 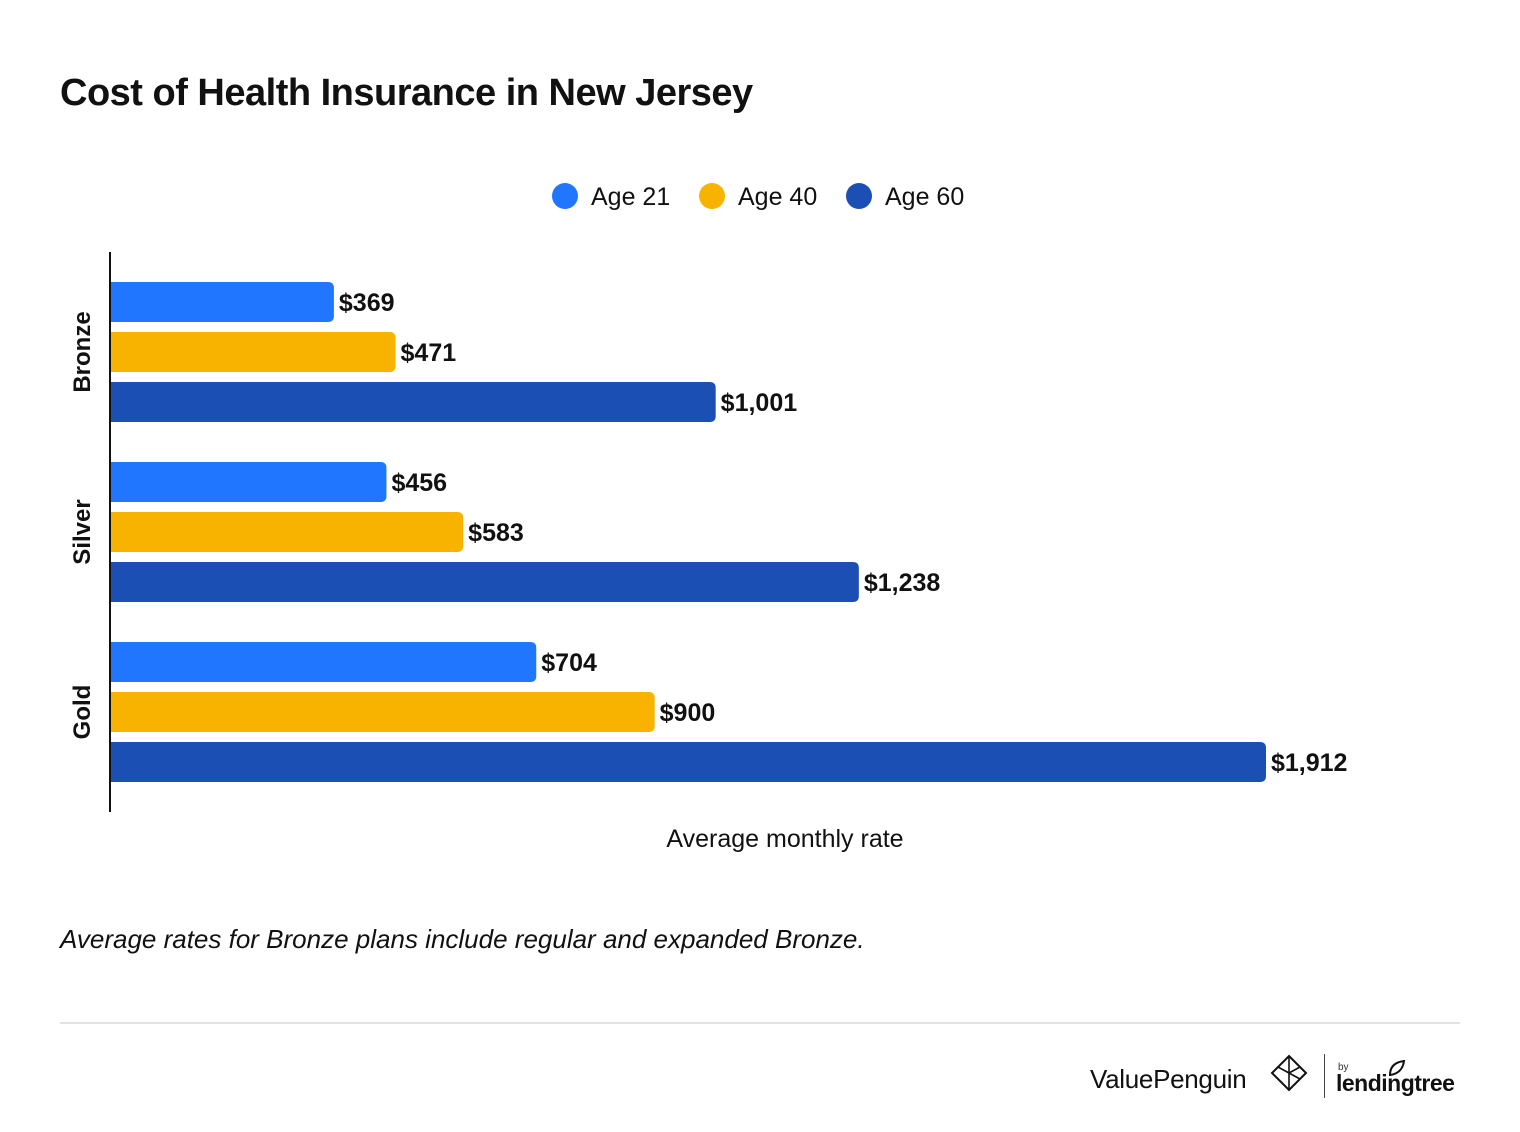 What do you see at coordinates (496, 533) in the screenshot?
I see `data-label-silver-age-40: $583` at bounding box center [496, 533].